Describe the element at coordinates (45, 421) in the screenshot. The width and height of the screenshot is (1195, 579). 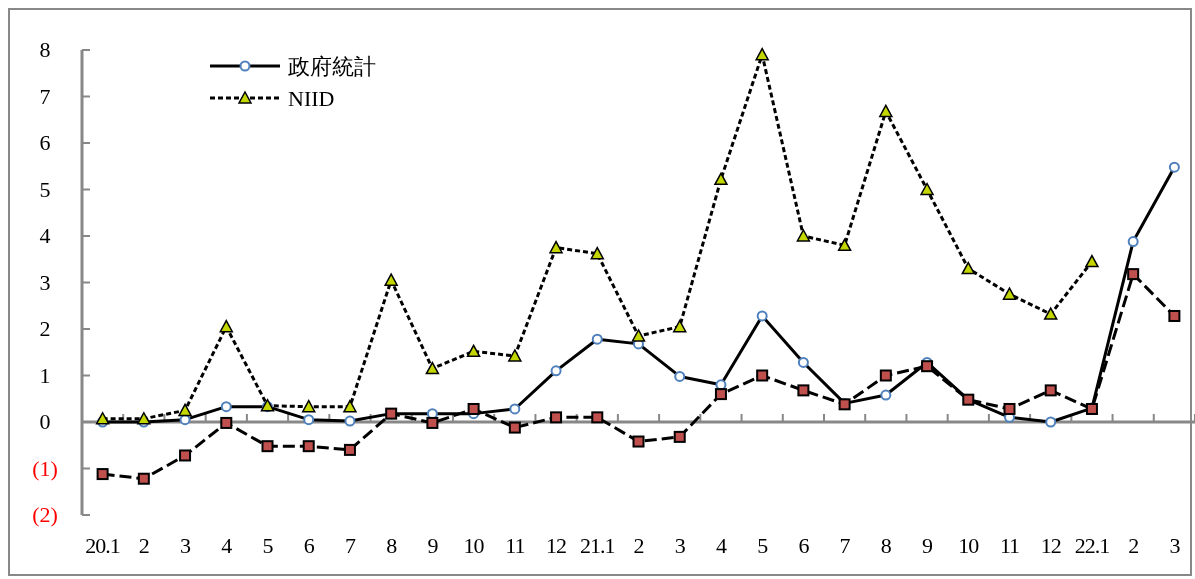
I see `y-tick-label: 0` at that location.